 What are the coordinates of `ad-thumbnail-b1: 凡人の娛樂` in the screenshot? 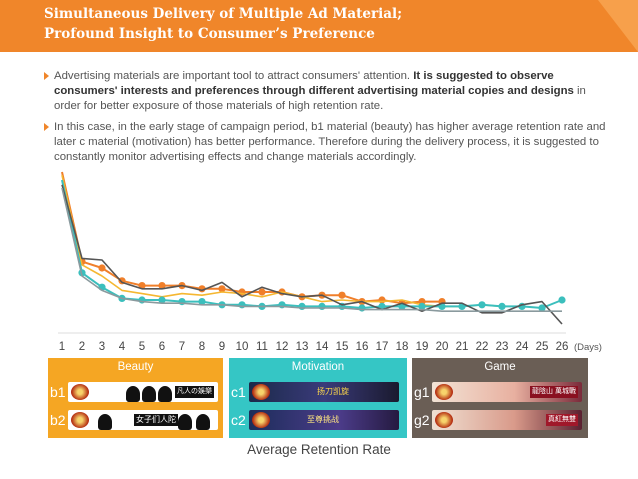 It's located at (143, 392).